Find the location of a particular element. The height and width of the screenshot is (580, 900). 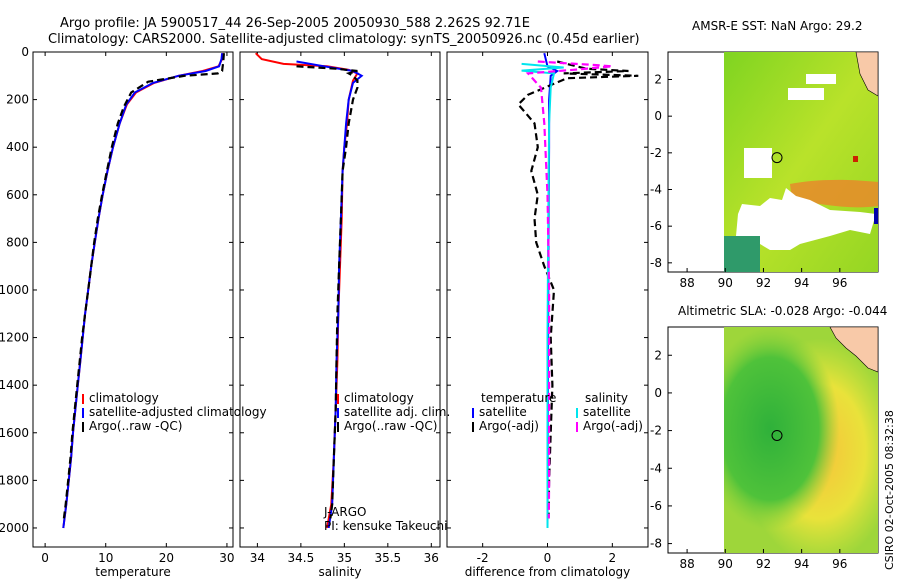

sst-map-ytick-label: 2 is located at coordinates (658, 80).